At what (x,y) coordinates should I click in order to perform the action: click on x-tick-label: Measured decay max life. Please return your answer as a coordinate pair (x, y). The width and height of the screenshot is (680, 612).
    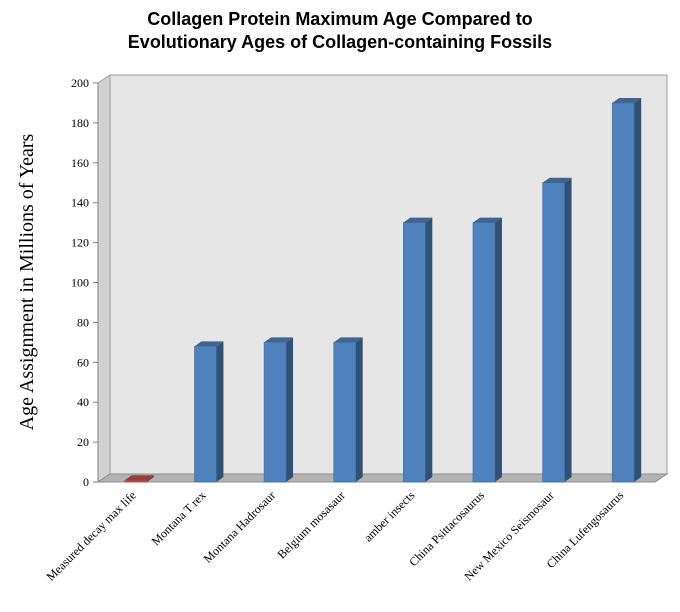
    Looking at the image, I should click on (91, 535).